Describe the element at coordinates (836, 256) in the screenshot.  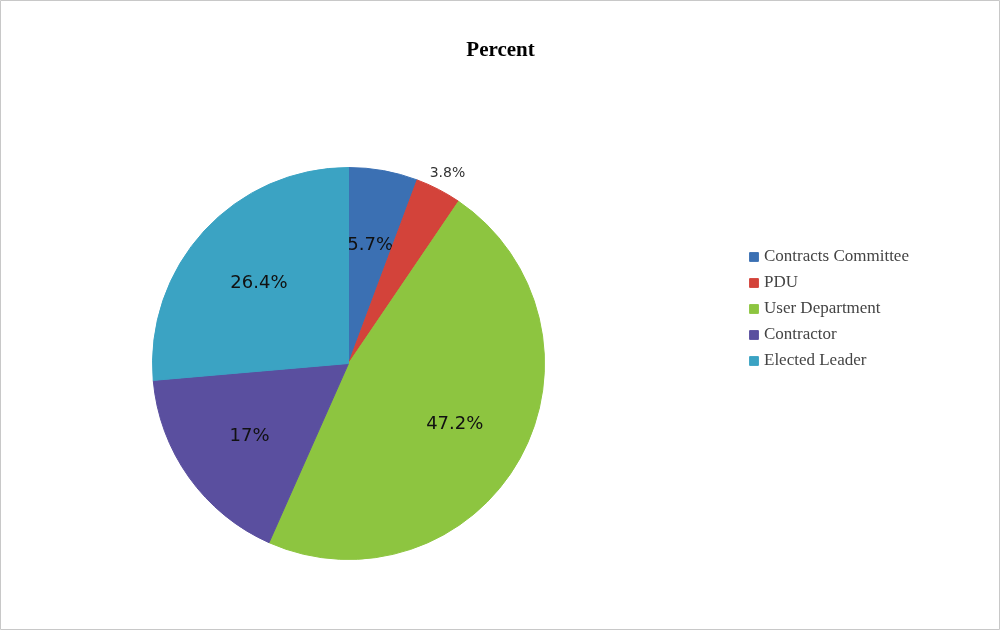
I see `legend-label: Contracts Committee` at that location.